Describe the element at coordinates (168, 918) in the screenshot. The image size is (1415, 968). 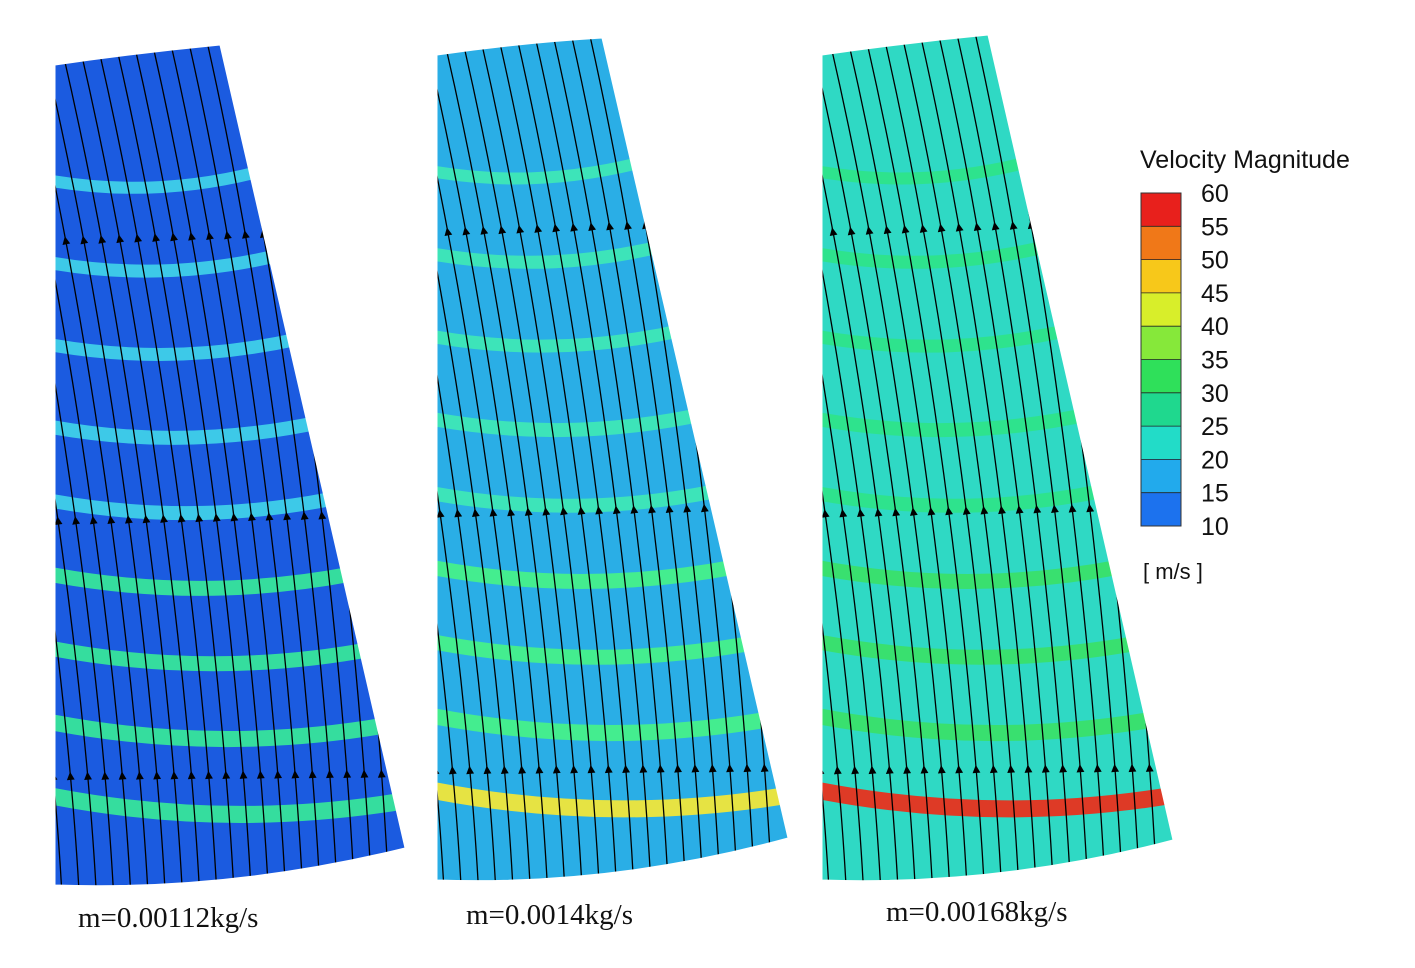
I see `panel-caption-1: m=0.00112kg/s` at that location.